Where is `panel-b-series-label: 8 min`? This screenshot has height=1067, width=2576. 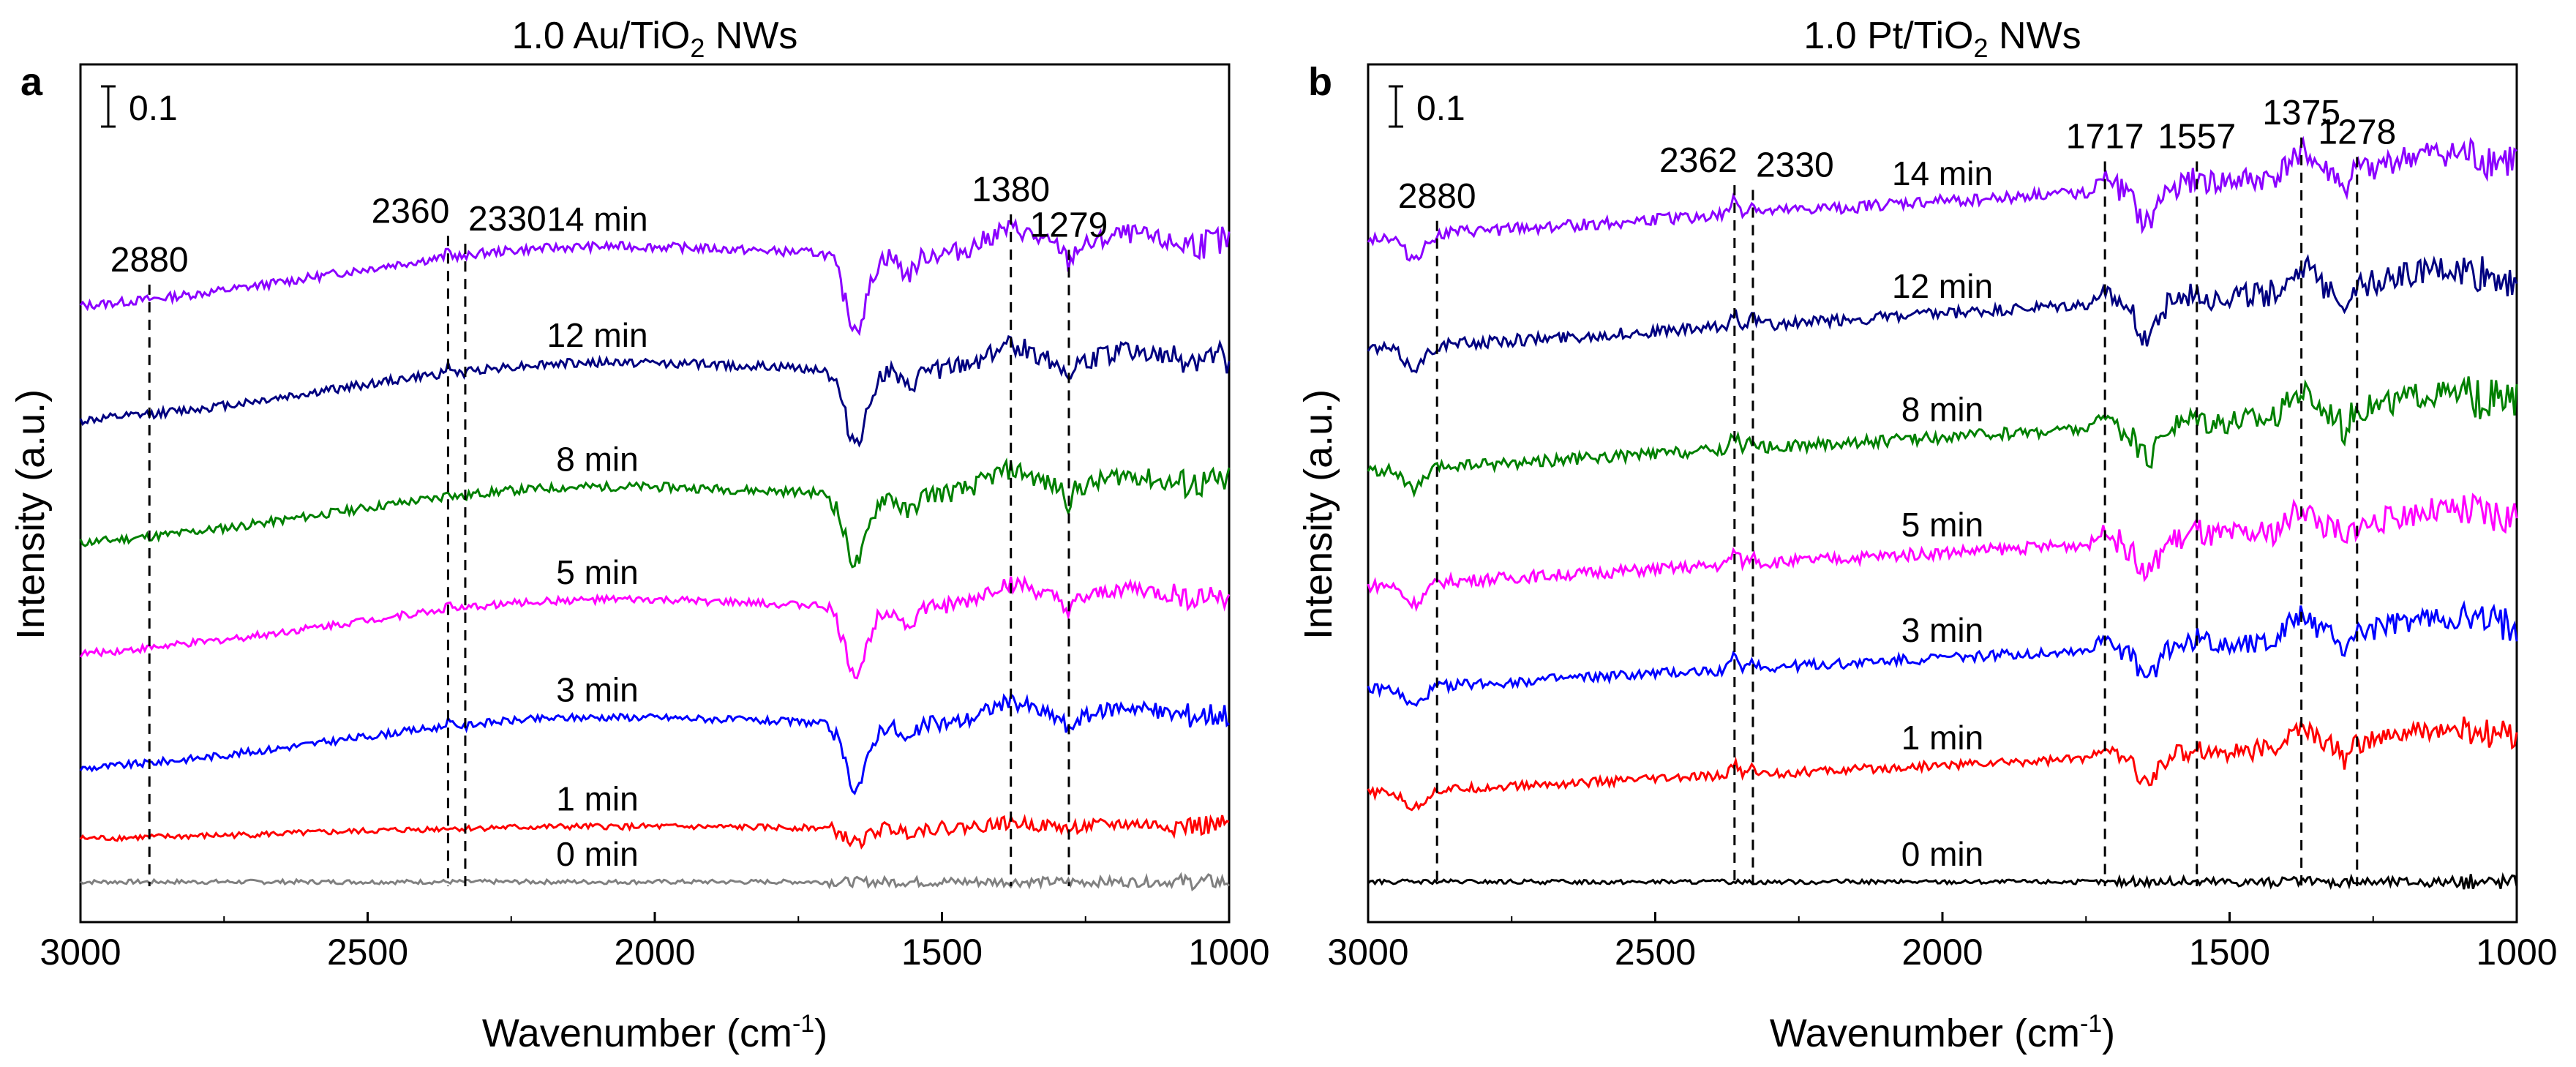 panel-b-series-label: 8 min is located at coordinates (1942, 409).